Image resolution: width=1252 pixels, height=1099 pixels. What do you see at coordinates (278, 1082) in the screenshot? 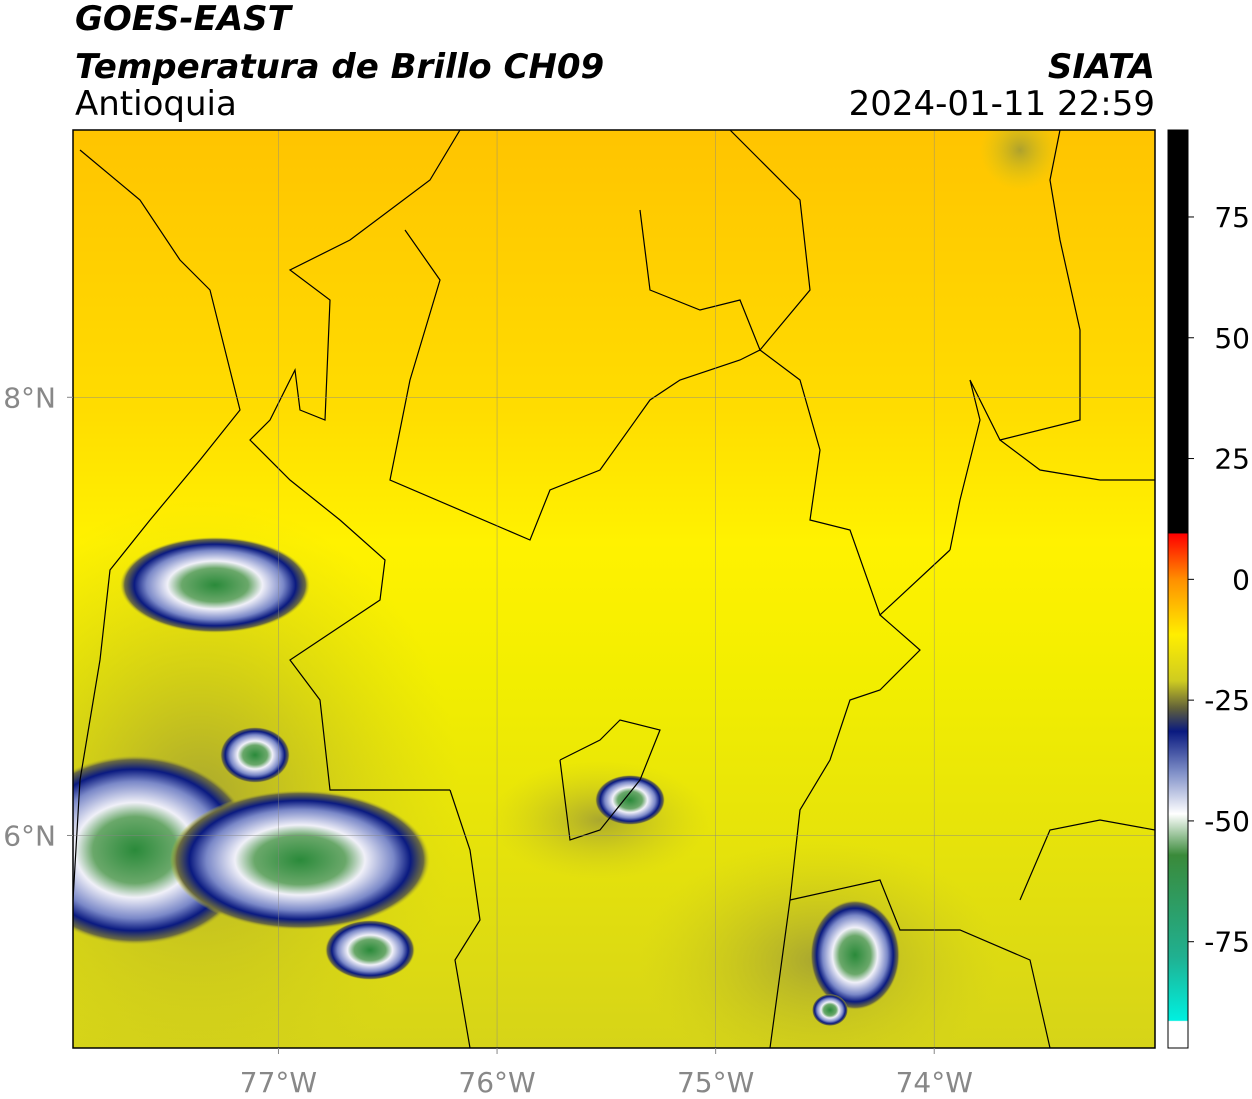
I see `x-tick-label: 77°W` at bounding box center [278, 1082].